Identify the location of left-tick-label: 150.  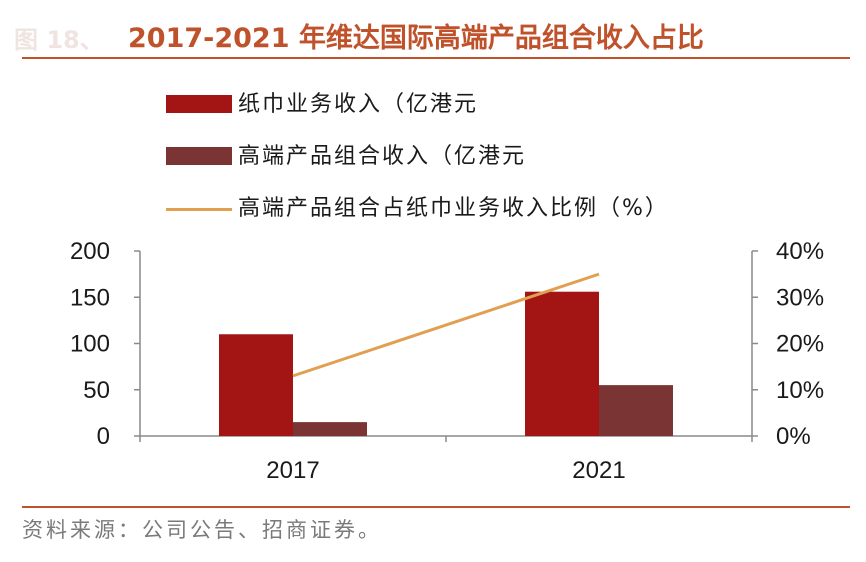
(90, 297).